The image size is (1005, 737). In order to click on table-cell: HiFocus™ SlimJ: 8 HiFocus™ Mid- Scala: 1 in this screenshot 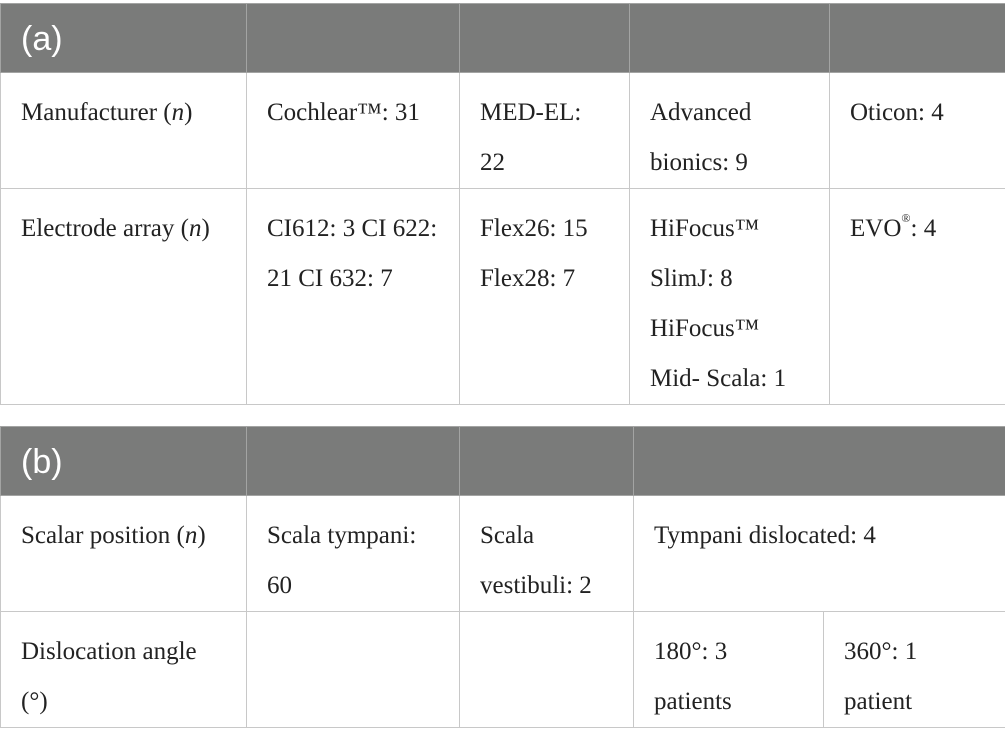, I will do `click(729, 296)`.